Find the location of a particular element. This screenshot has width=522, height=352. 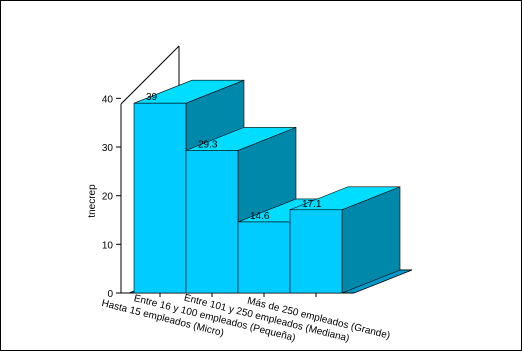

y-tick-label: 0 is located at coordinates (110, 294).